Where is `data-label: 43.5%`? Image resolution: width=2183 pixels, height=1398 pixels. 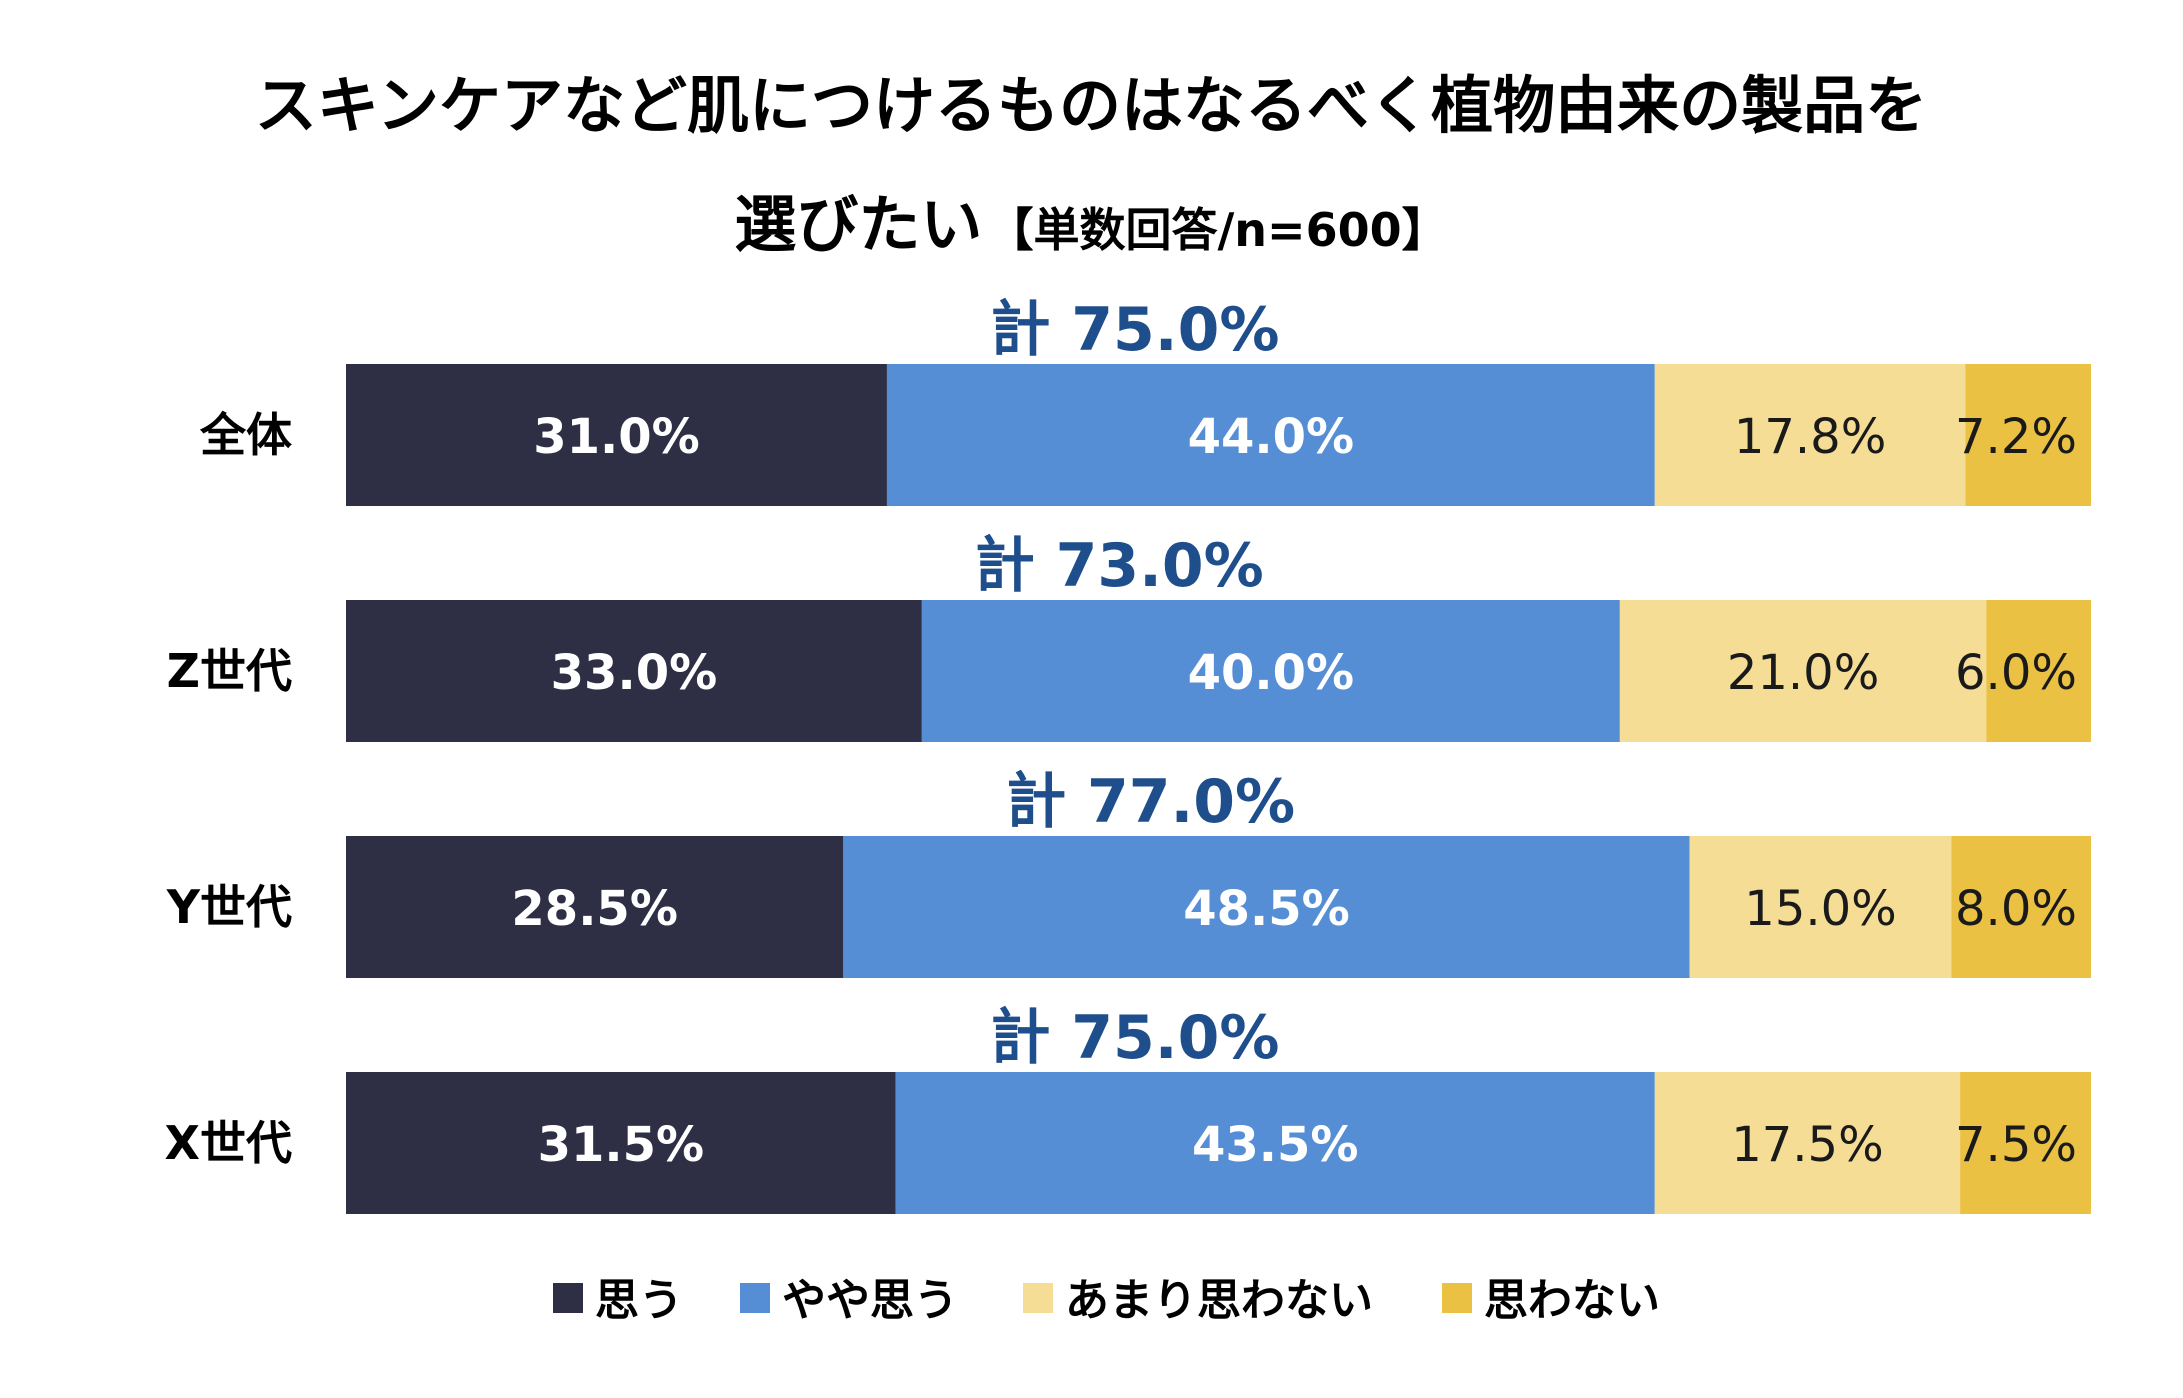
data-label: 43.5% is located at coordinates (1275, 1145).